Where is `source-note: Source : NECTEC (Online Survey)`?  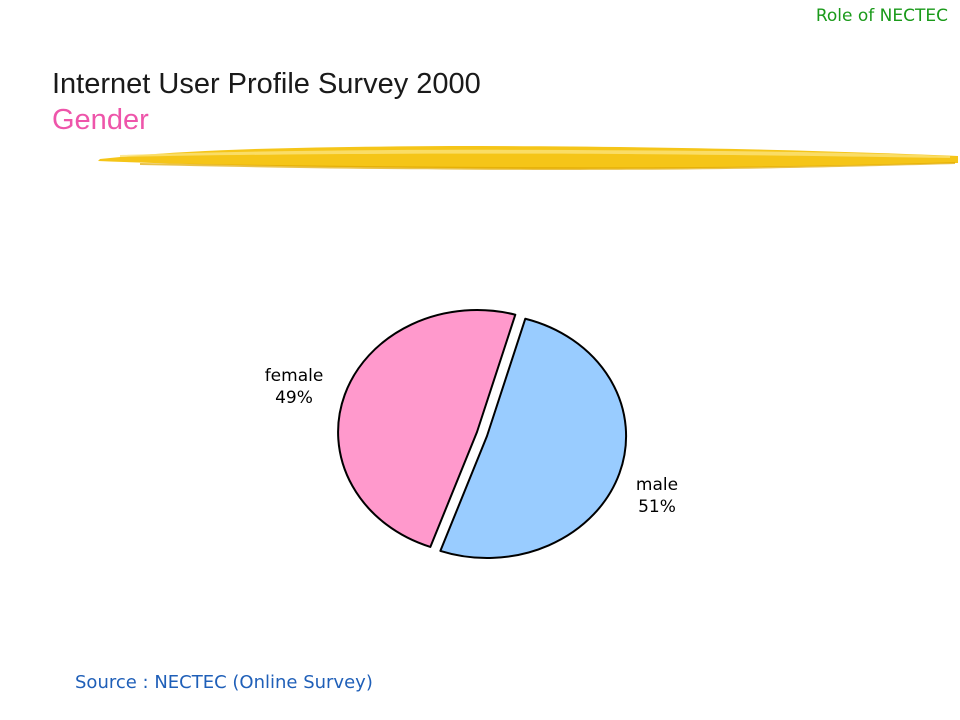
source-note: Source : NECTEC (Online Survey) is located at coordinates (224, 682).